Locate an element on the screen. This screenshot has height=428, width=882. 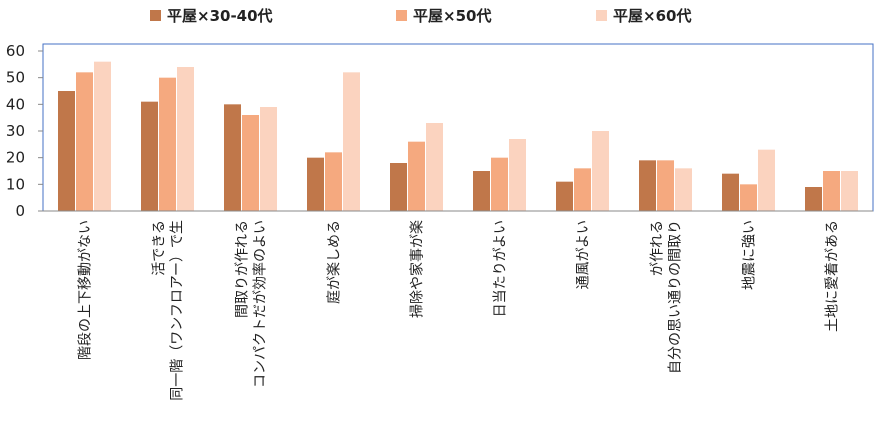
y-tick-label: 0 is located at coordinates (20, 211).